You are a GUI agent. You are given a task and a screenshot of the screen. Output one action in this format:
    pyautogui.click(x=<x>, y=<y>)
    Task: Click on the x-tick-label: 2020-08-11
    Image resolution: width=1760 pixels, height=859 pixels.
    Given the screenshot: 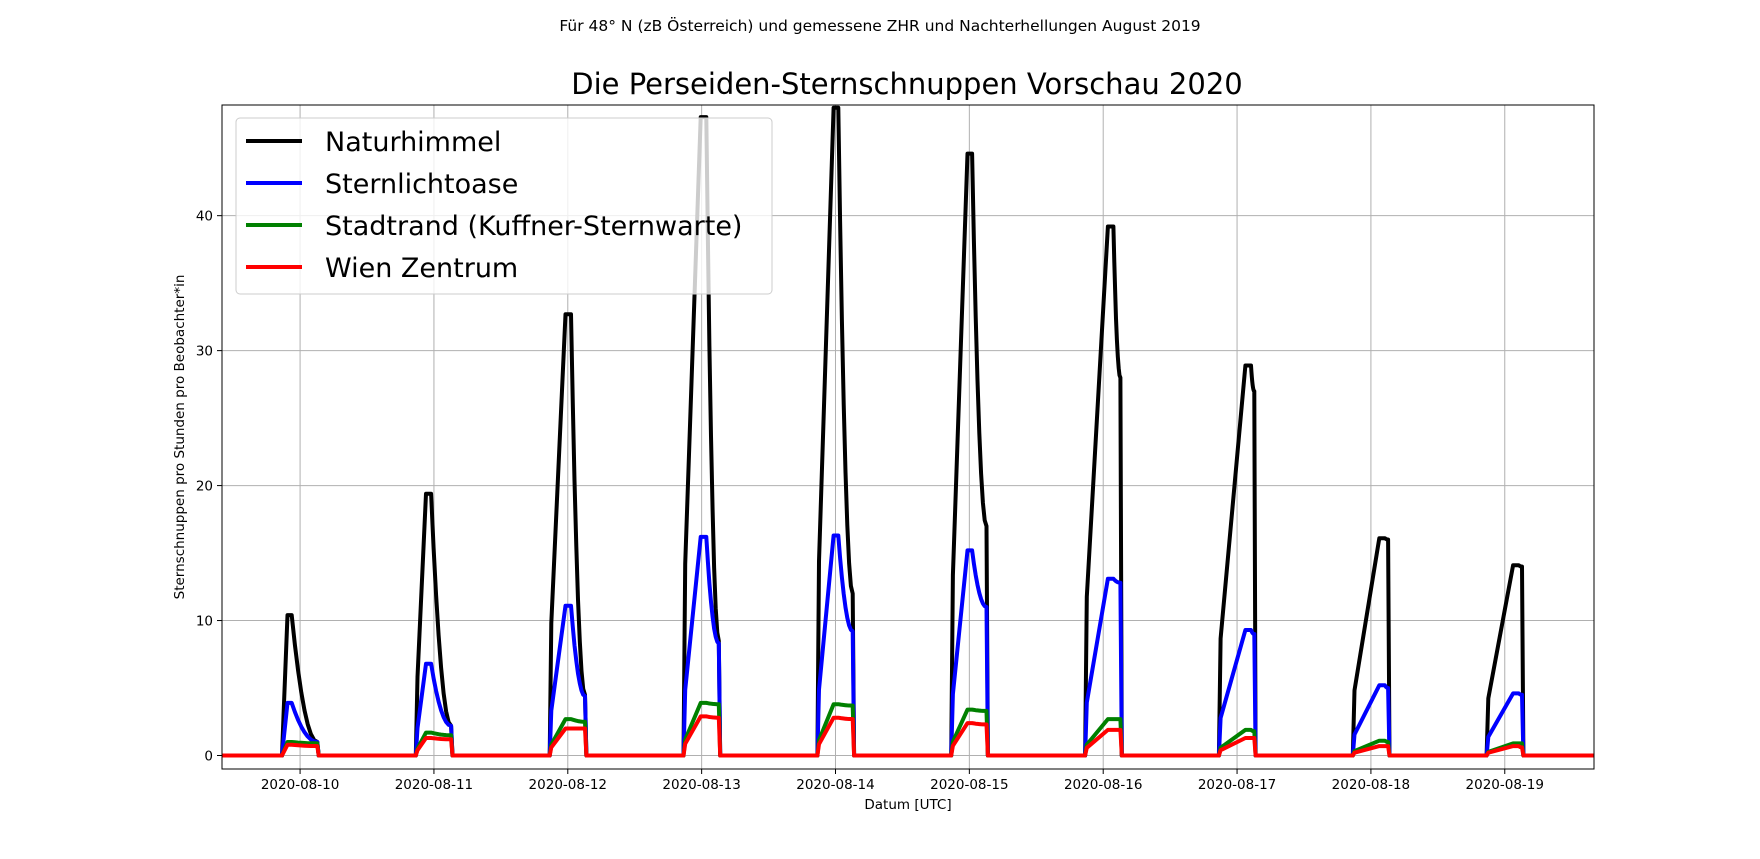 What is the action you would take?
    pyautogui.click(x=434, y=785)
    